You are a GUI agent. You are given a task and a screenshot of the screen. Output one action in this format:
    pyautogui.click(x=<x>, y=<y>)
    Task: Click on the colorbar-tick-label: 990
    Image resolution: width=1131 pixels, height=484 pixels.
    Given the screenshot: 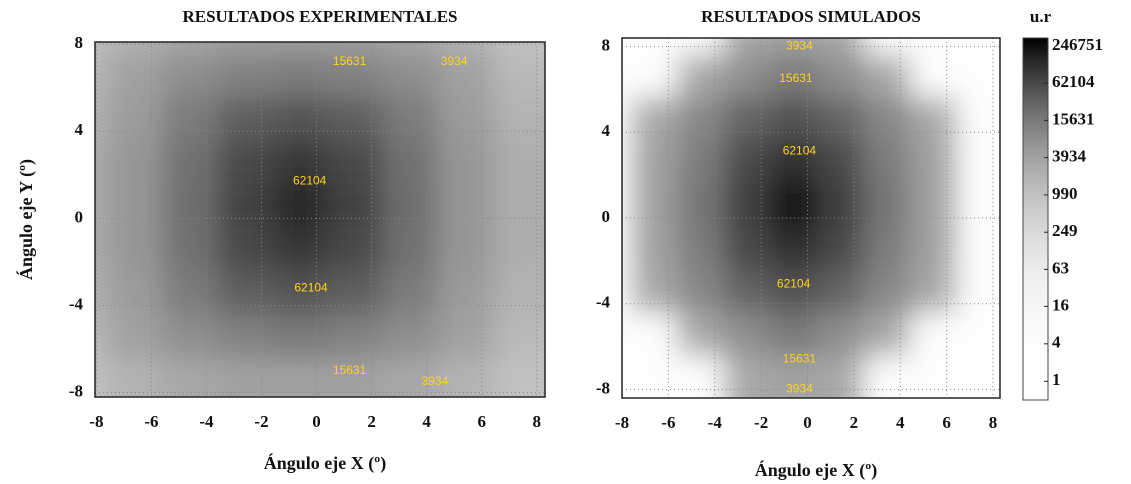 What is the action you would take?
    pyautogui.click(x=1065, y=193)
    